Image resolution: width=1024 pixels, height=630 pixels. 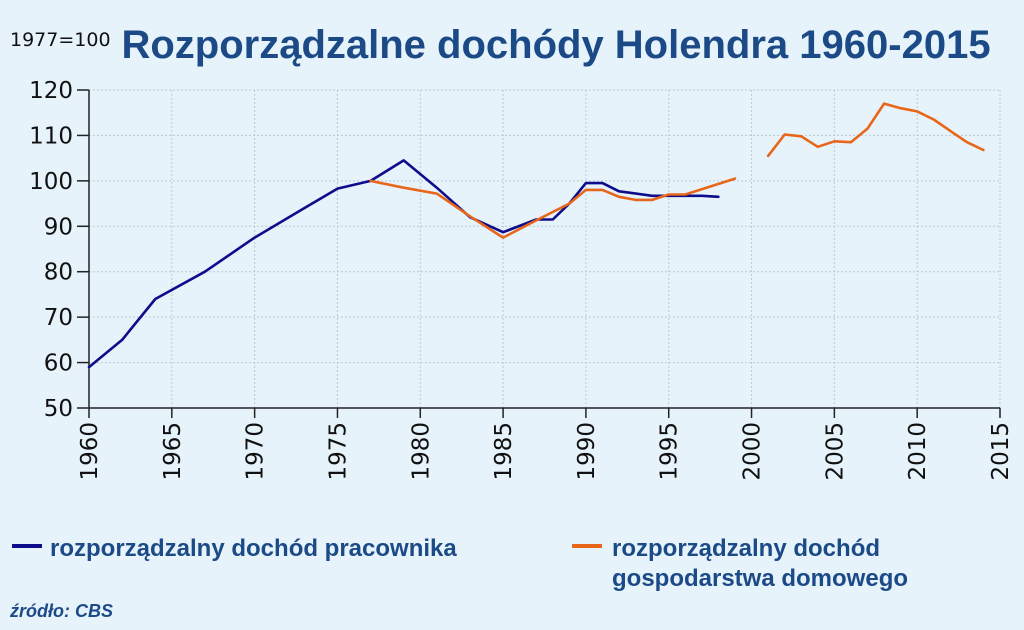 I want to click on y-tick-label-70: 70, so click(x=58, y=318).